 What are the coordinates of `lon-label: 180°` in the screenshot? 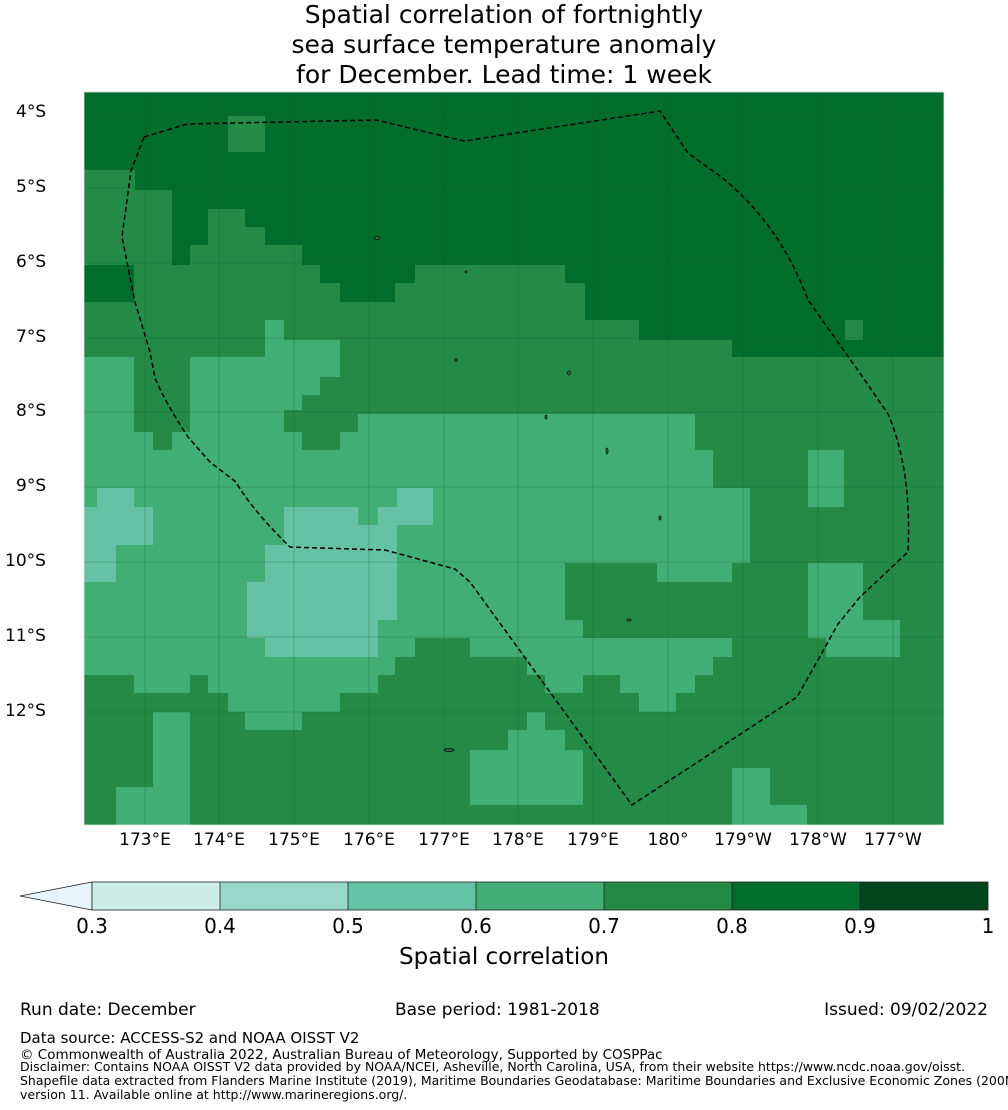 It's located at (668, 840).